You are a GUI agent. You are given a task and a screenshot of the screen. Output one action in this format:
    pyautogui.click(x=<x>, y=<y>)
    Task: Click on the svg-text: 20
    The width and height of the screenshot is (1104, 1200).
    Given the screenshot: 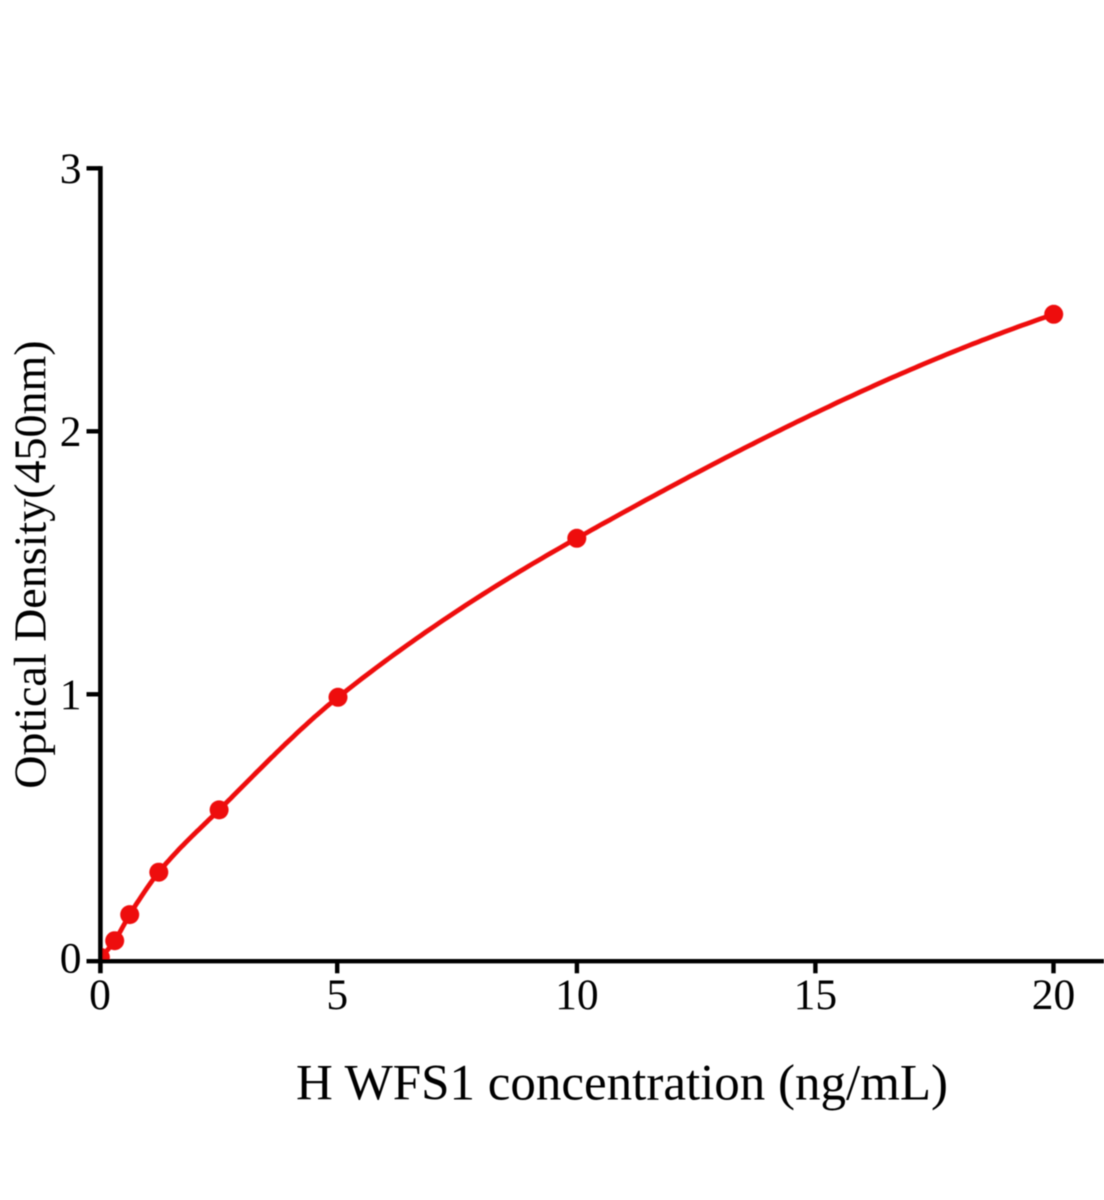 What is the action you would take?
    pyautogui.click(x=1054, y=995)
    